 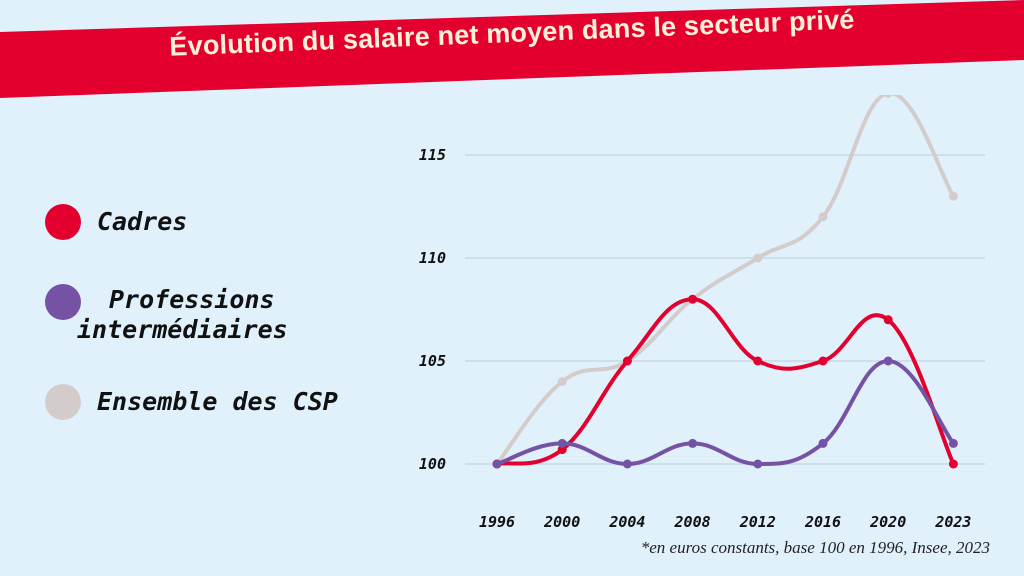 What do you see at coordinates (63, 222) in the screenshot?
I see `legend-swatch-cadres` at bounding box center [63, 222].